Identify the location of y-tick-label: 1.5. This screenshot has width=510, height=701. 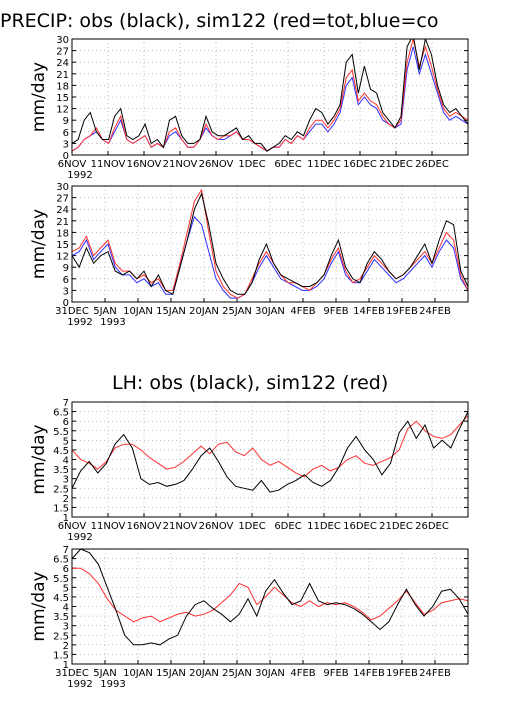
(61, 655).